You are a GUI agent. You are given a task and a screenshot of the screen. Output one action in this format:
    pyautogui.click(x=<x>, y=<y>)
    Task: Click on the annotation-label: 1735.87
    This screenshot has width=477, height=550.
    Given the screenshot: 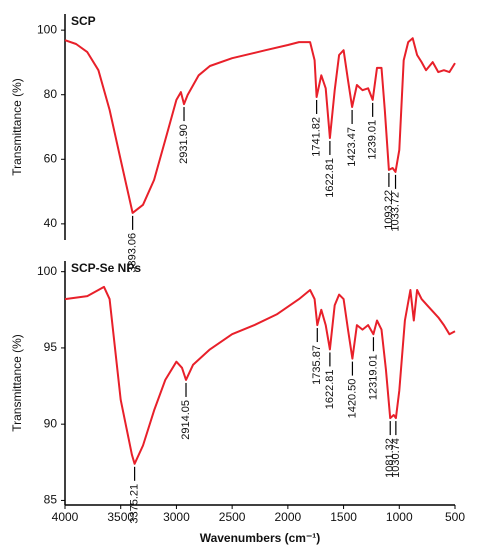 What is the action you would take?
    pyautogui.click(x=317, y=365)
    